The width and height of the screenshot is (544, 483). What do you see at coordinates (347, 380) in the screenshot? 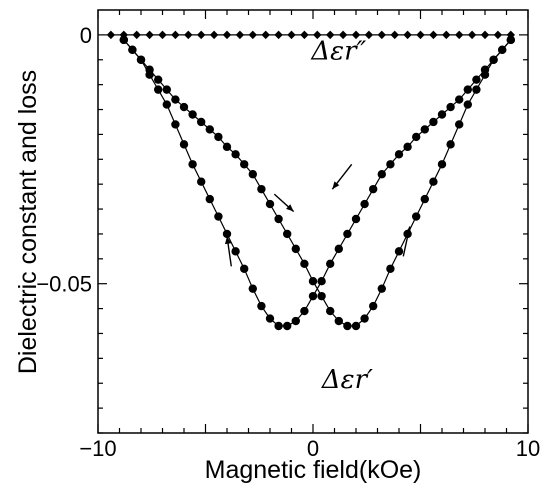
I see `annotation-constant: Δεr′` at bounding box center [347, 380].